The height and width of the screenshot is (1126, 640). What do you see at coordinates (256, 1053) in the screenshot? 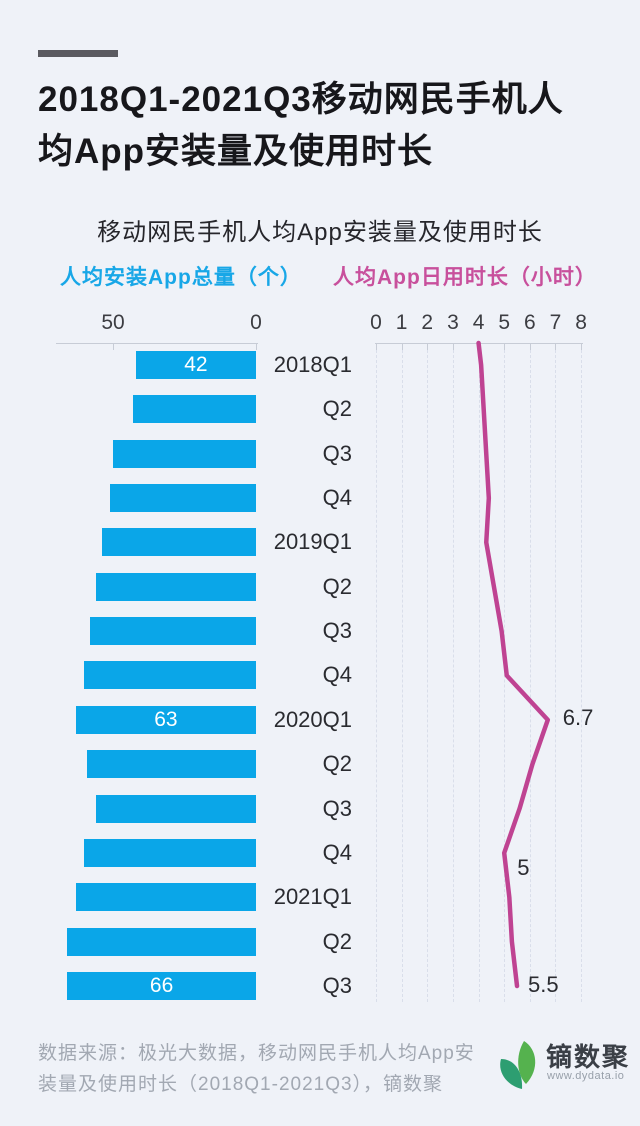
I see `footer-source-line1: 数据来源：极光大数据，移动网民手机人均App安` at bounding box center [256, 1053].